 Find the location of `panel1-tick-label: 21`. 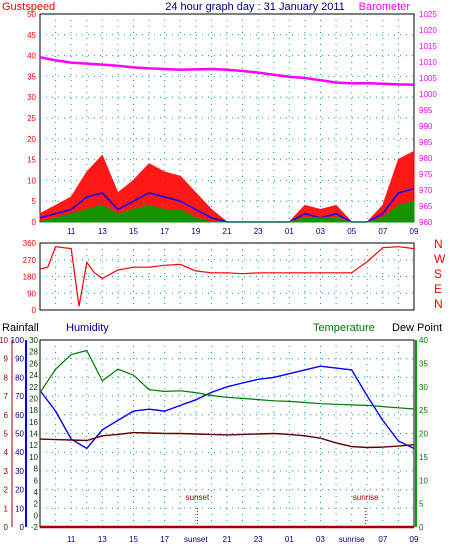

panel1-tick-label: 21 is located at coordinates (227, 231).